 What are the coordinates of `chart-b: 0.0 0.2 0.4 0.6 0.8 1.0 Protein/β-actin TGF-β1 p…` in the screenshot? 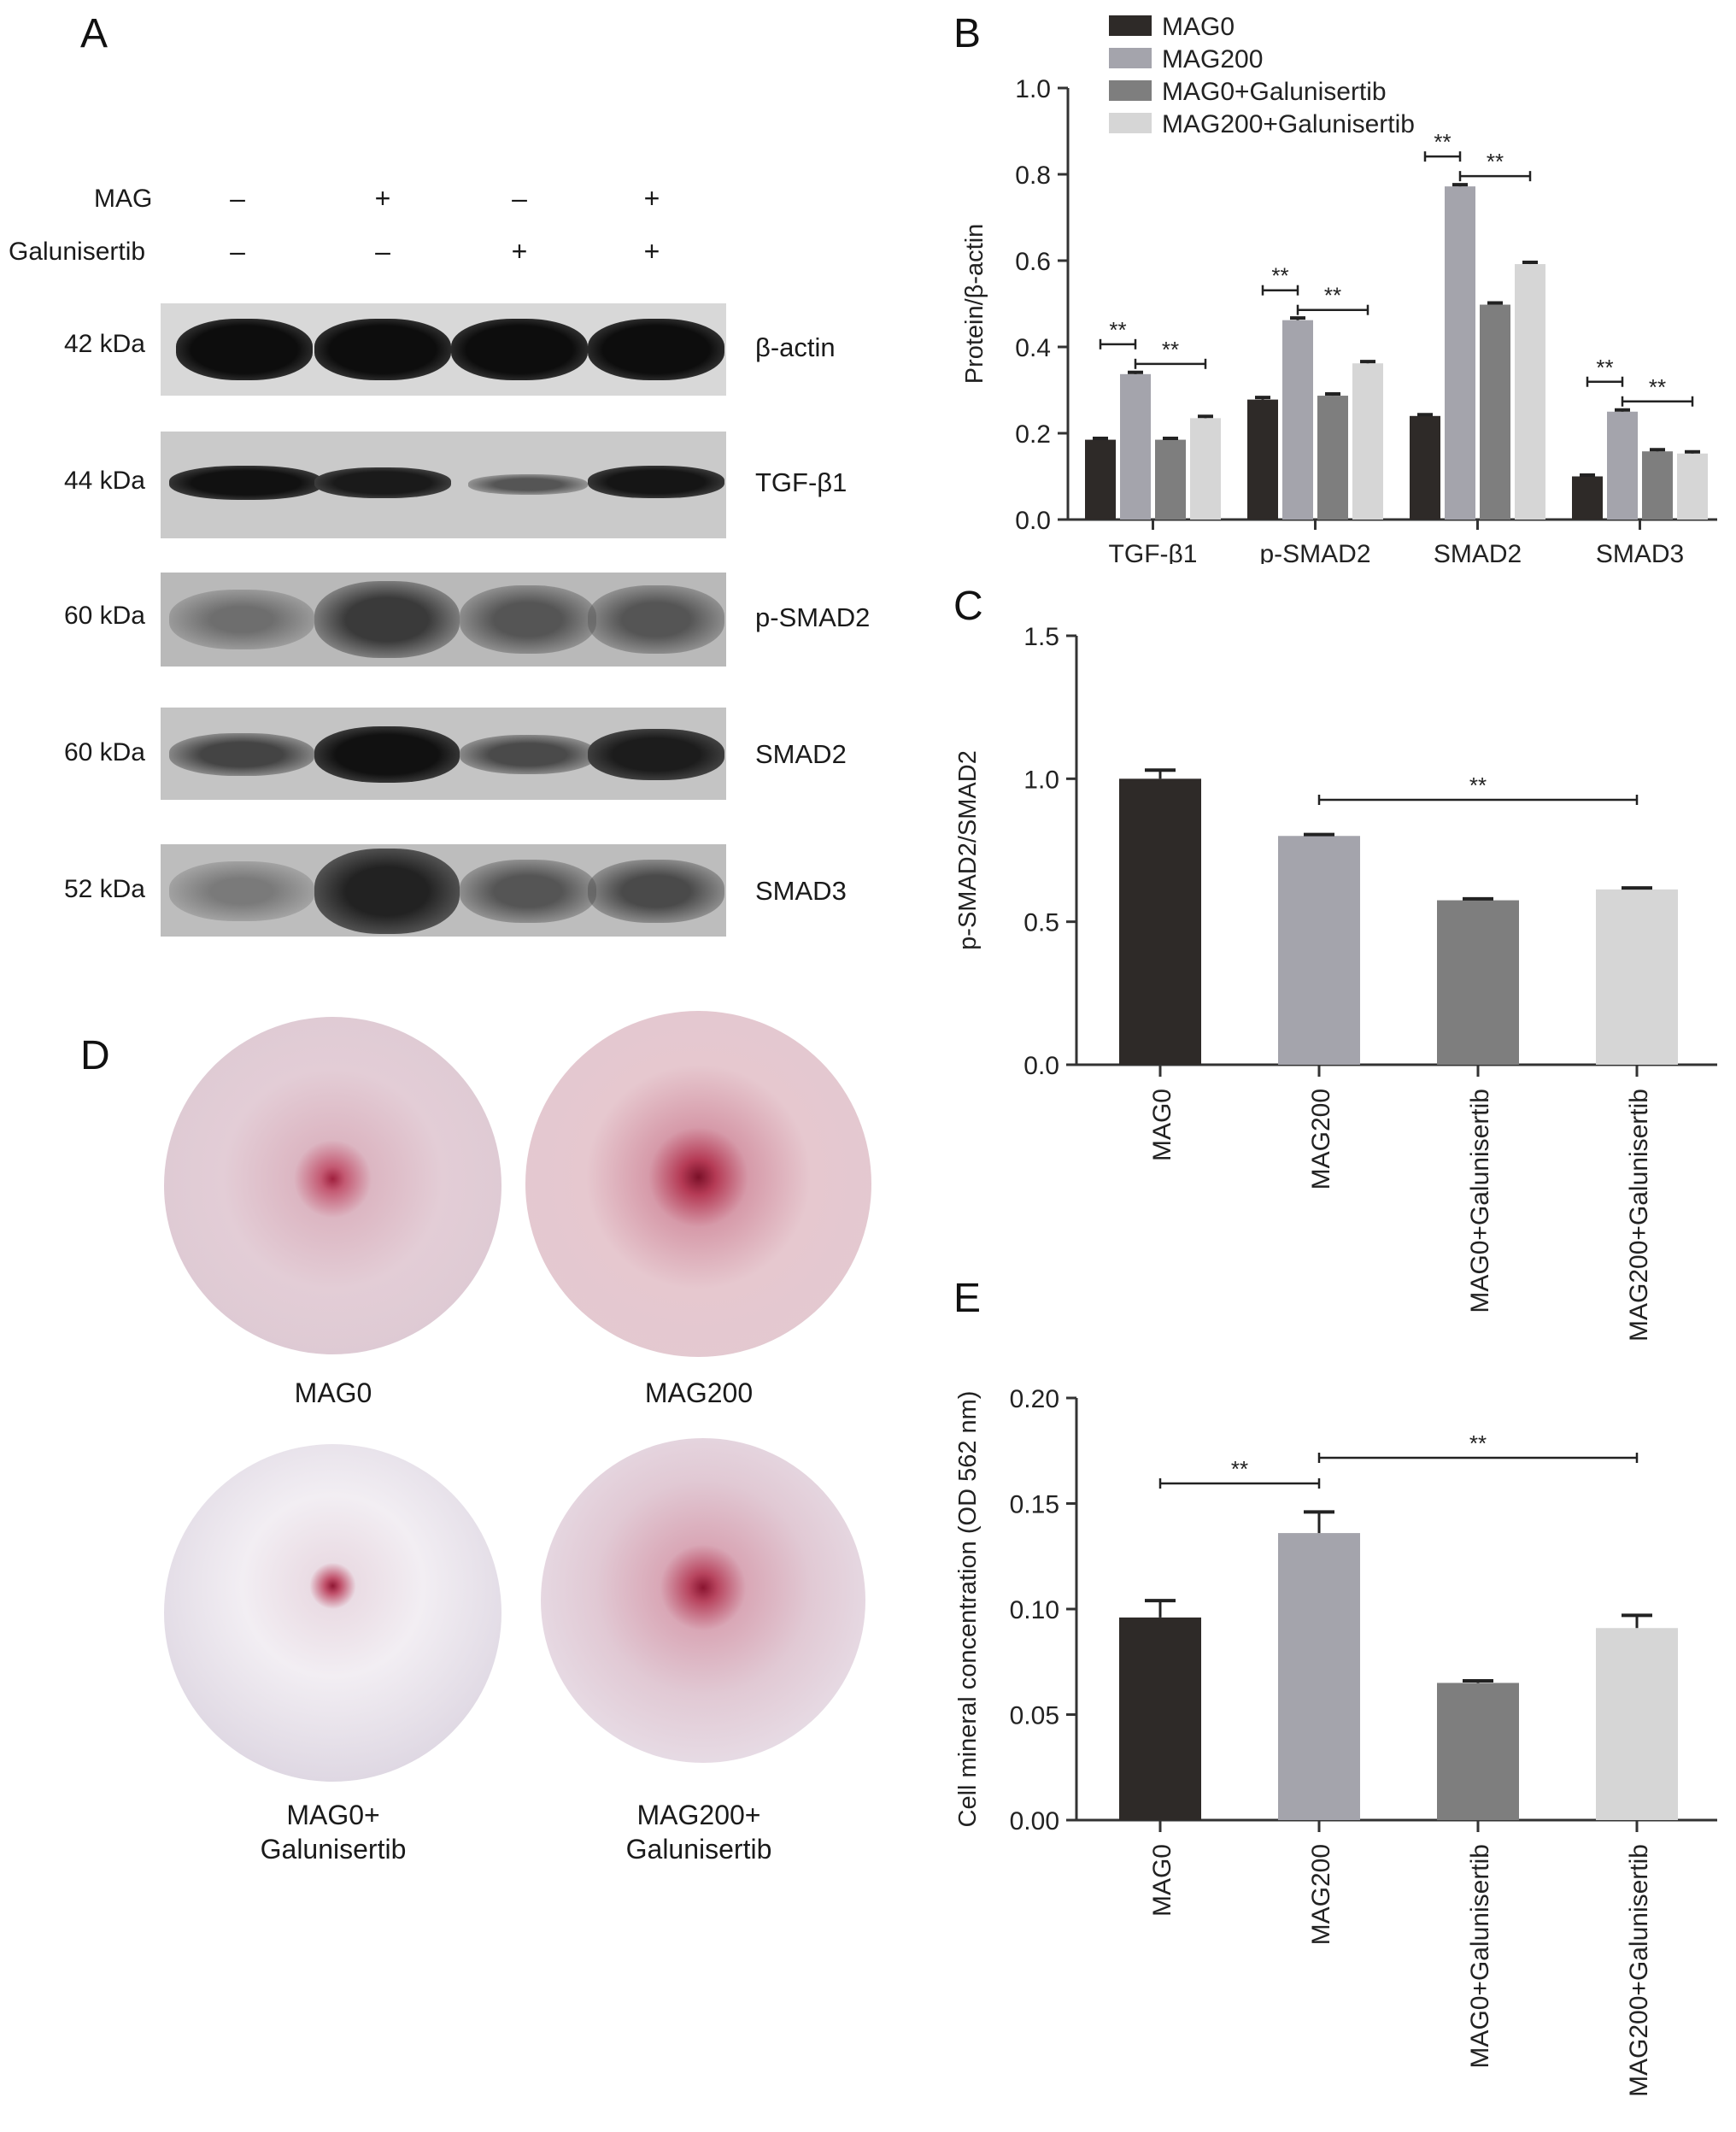 It's located at (1339, 289).